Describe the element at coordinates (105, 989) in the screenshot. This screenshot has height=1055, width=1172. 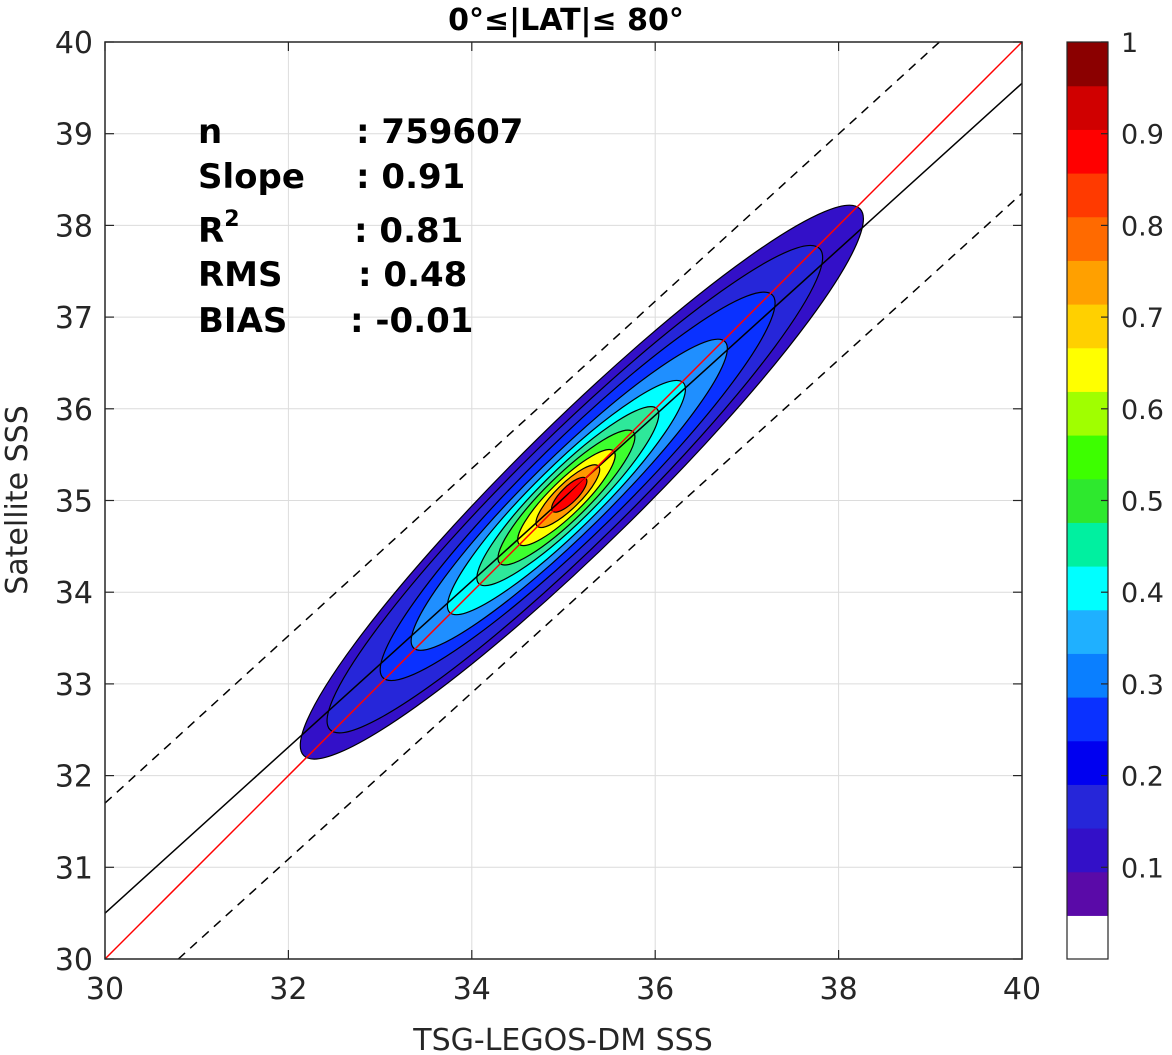
I see `x-tick-label: 30` at that location.